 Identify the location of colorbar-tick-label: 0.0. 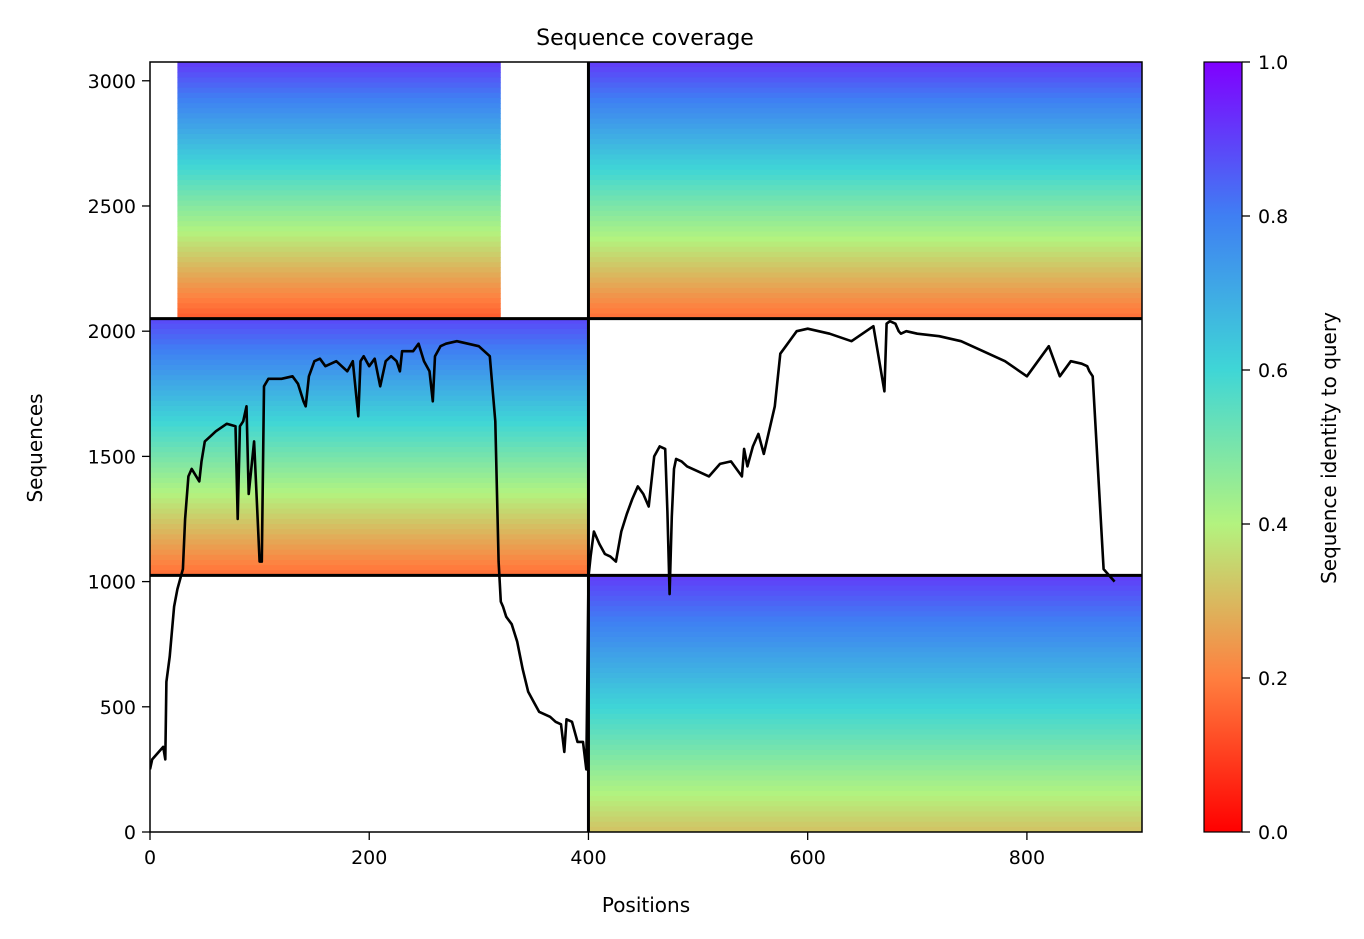
(1273, 833).